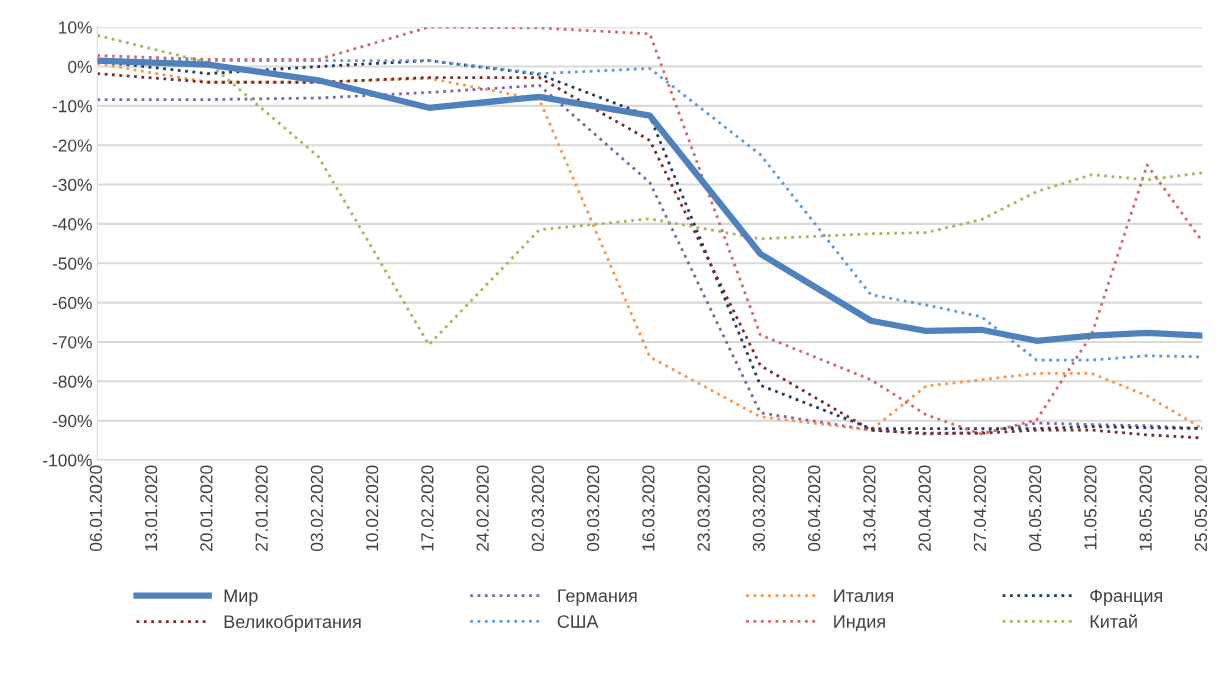 This screenshot has height=679, width=1217. Describe the element at coordinates (72, 381) in the screenshot. I see `y-tick-label: -80%` at that location.